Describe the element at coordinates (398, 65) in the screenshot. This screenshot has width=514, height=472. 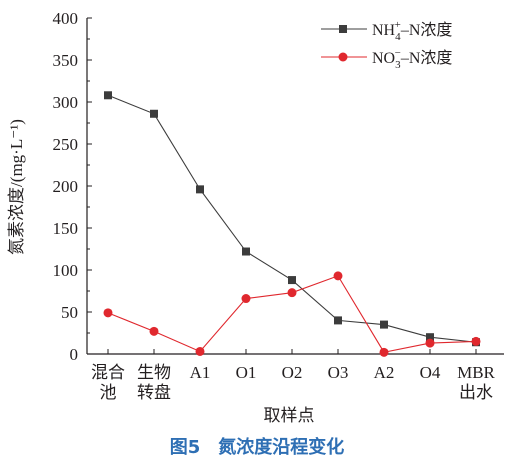
I see `legend-label-subscript: 3` at that location.